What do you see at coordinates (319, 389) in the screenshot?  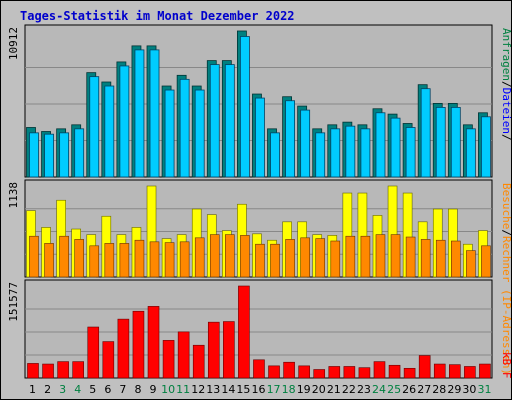 I see `day-label: 20` at bounding box center [319, 389].